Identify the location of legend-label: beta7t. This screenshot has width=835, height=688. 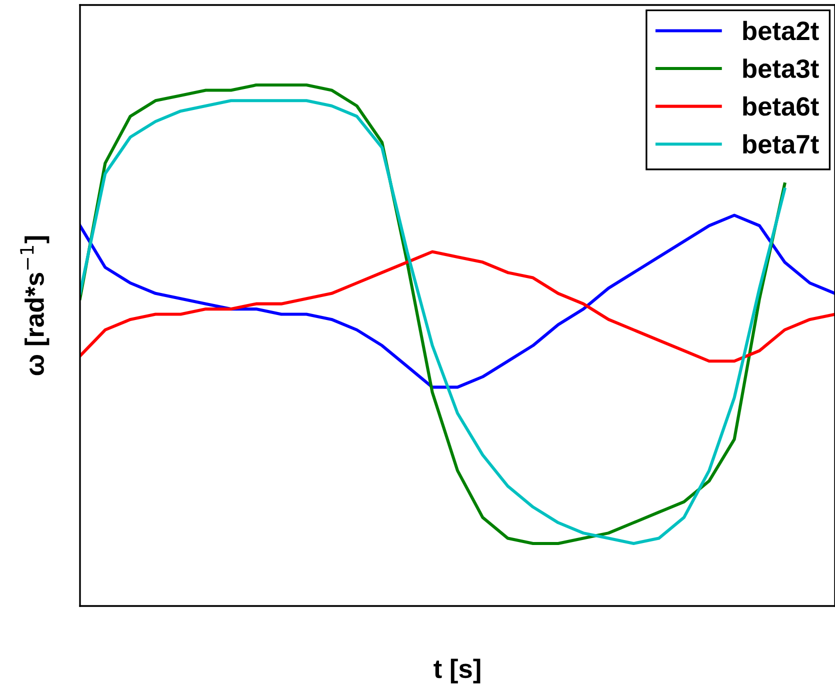
(781, 144).